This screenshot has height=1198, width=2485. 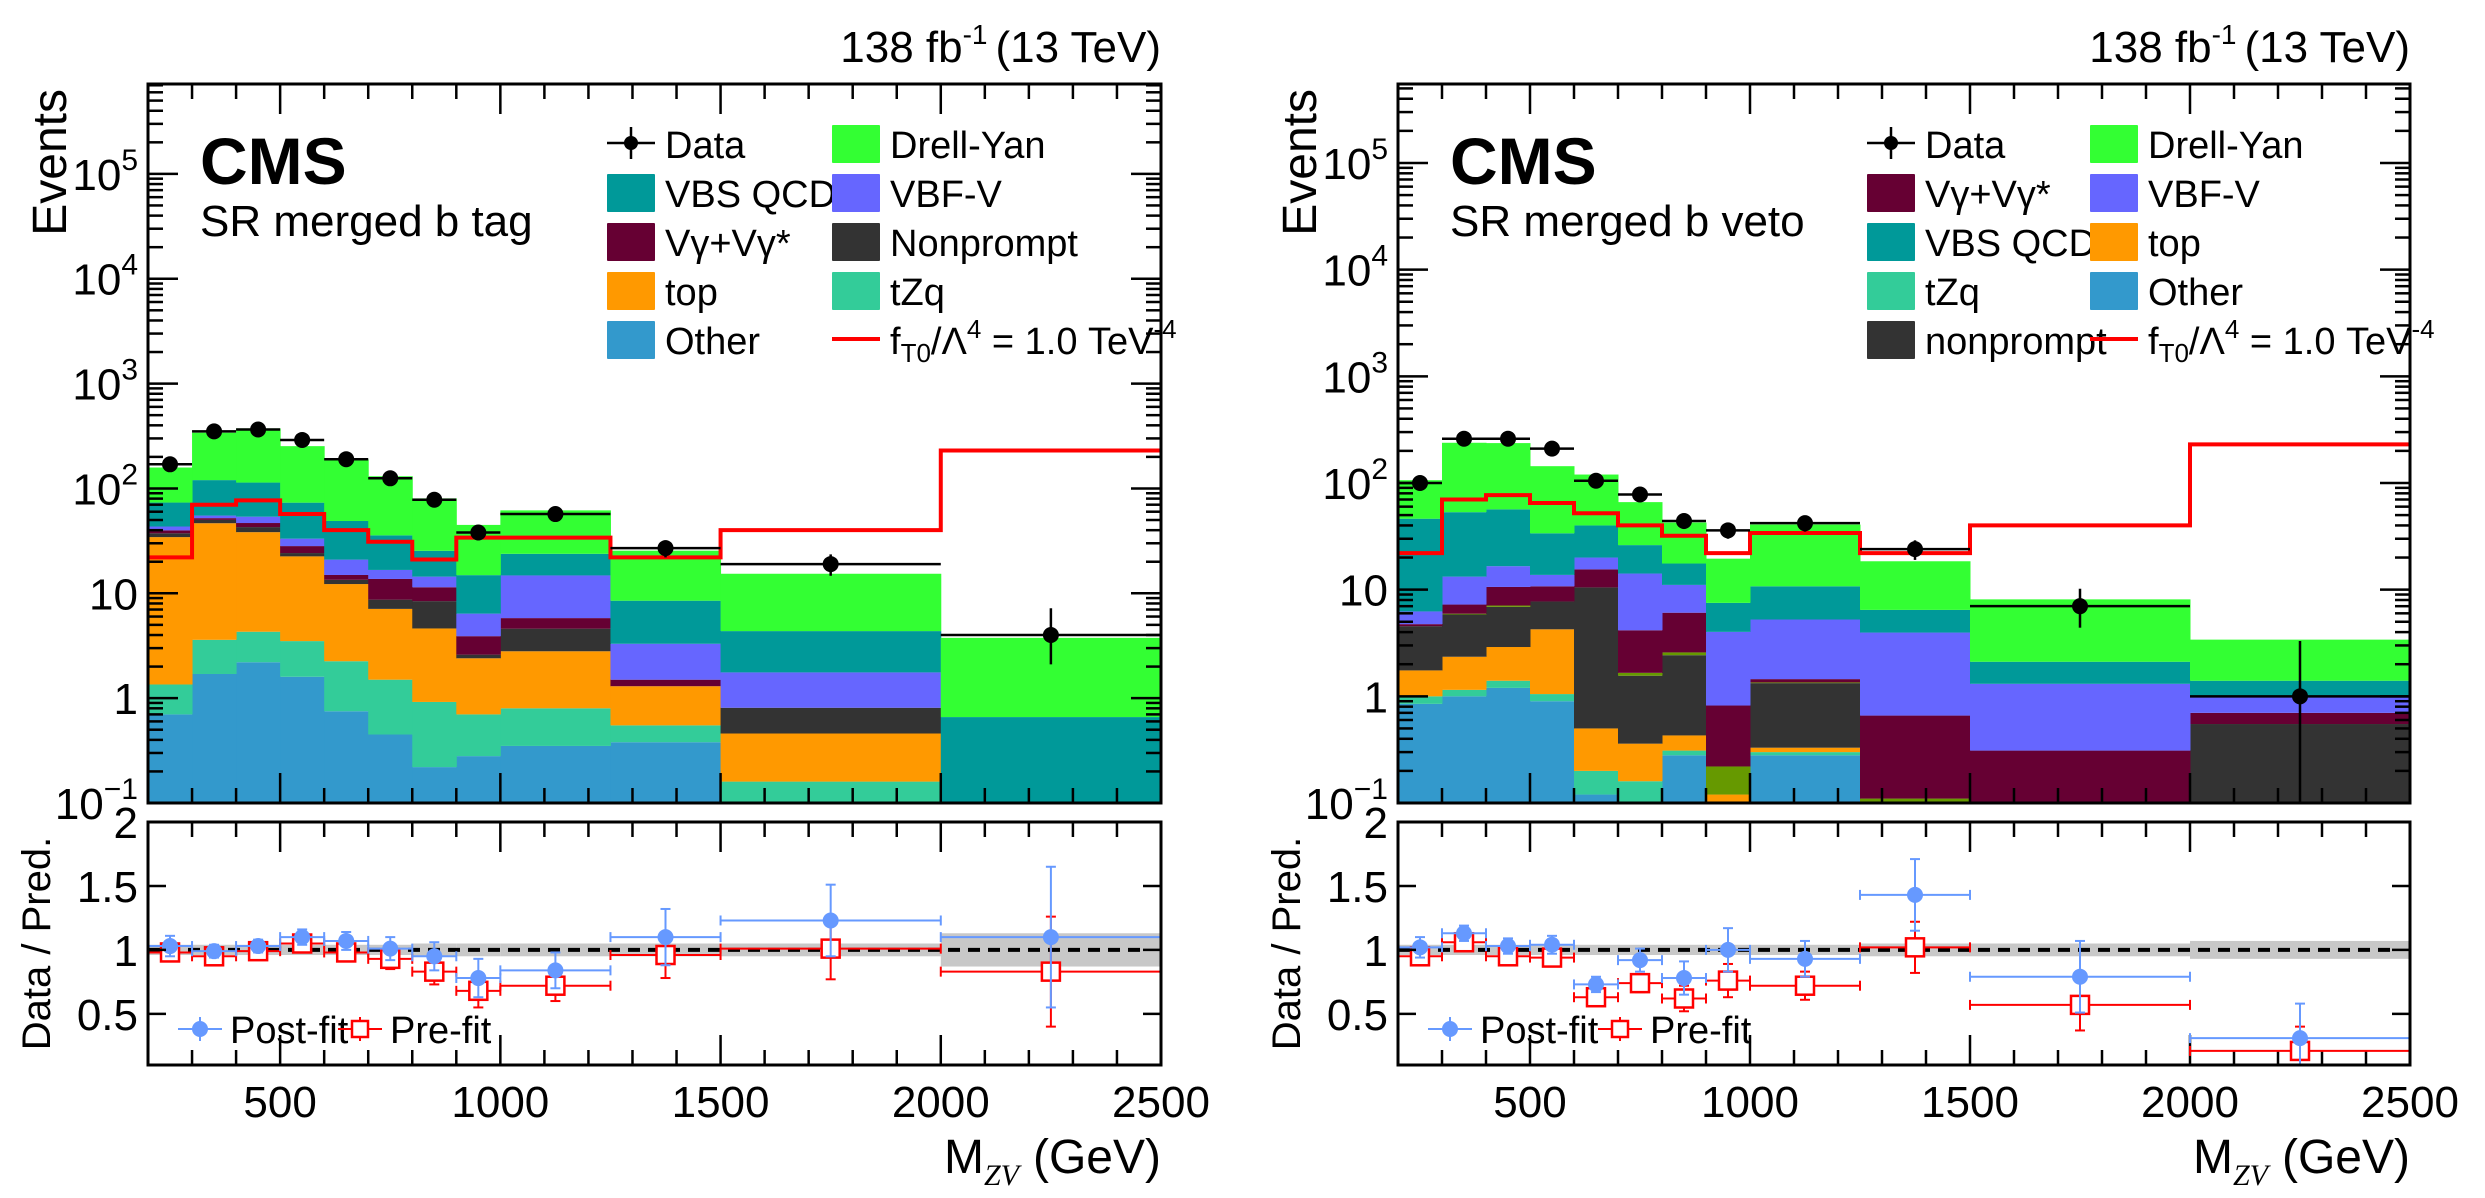 What do you see at coordinates (1357, 1015) in the screenshot?
I see `ratio-y-tick-label: 0.5` at bounding box center [1357, 1015].